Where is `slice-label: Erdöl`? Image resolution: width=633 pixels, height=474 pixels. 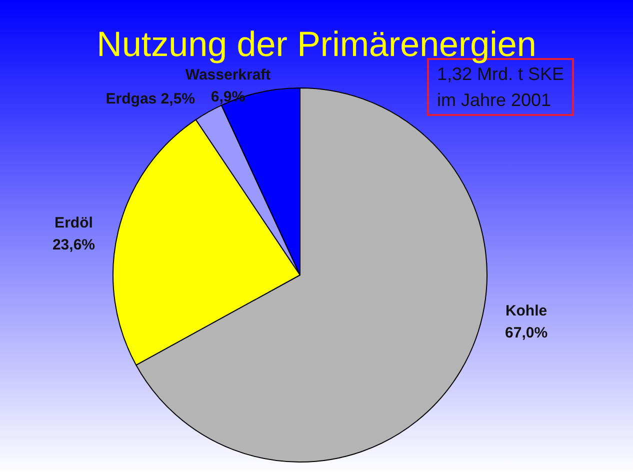 slice-label: Erdöl is located at coordinates (73, 223).